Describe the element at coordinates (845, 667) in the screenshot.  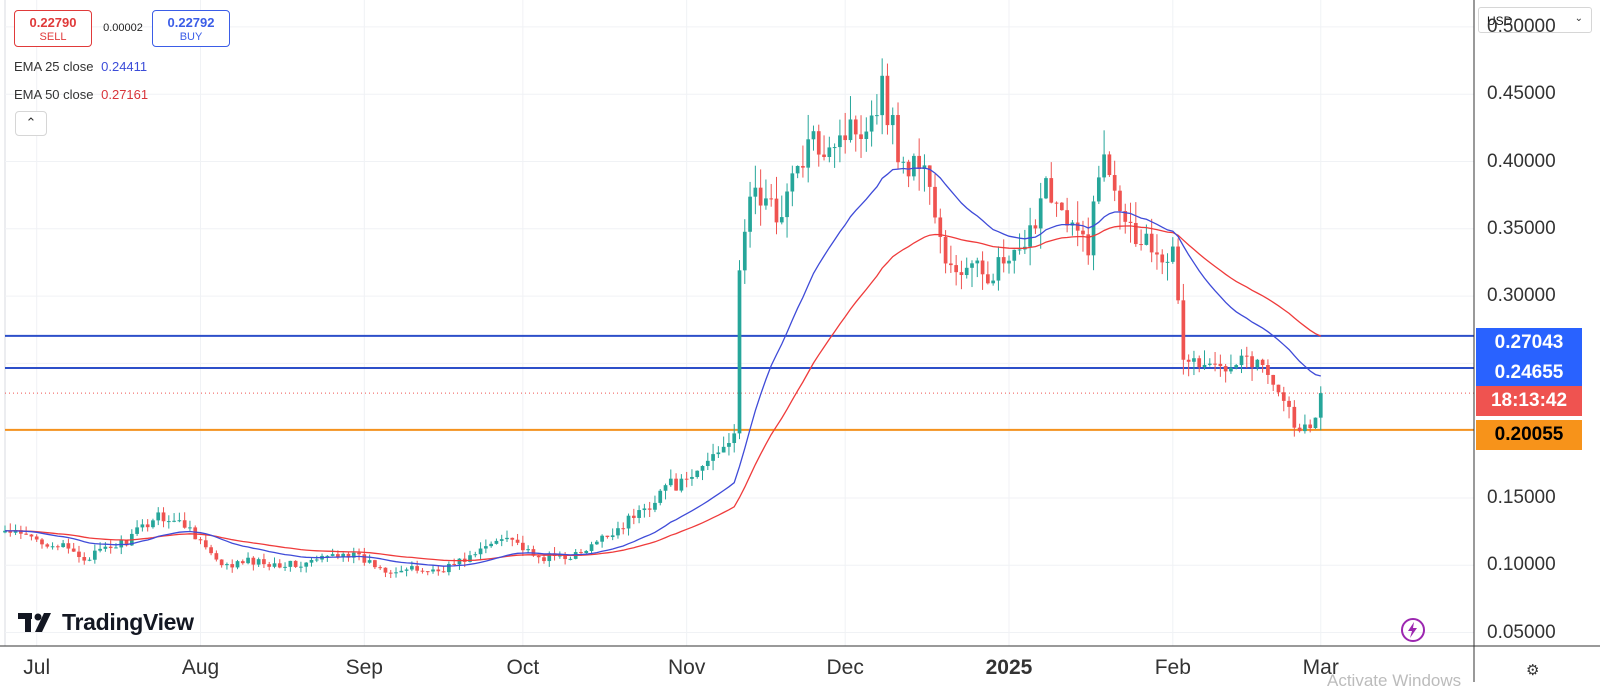
I see `x-tick-label: Dec` at that location.